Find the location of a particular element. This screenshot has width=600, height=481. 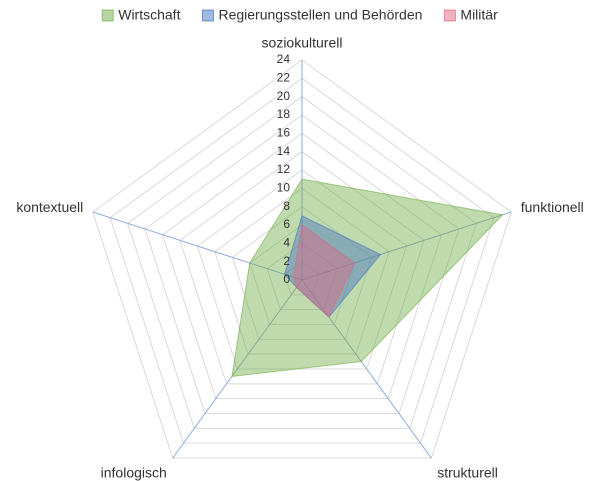

r-tick-label: 12 is located at coordinates (284, 169).